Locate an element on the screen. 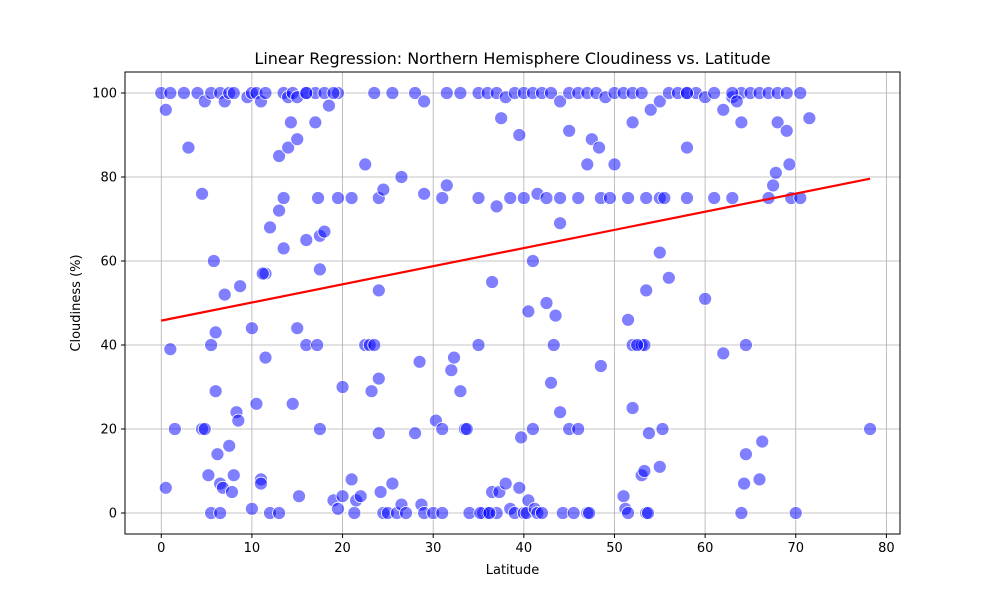  x-tick-label: 30 is located at coordinates (433, 548).